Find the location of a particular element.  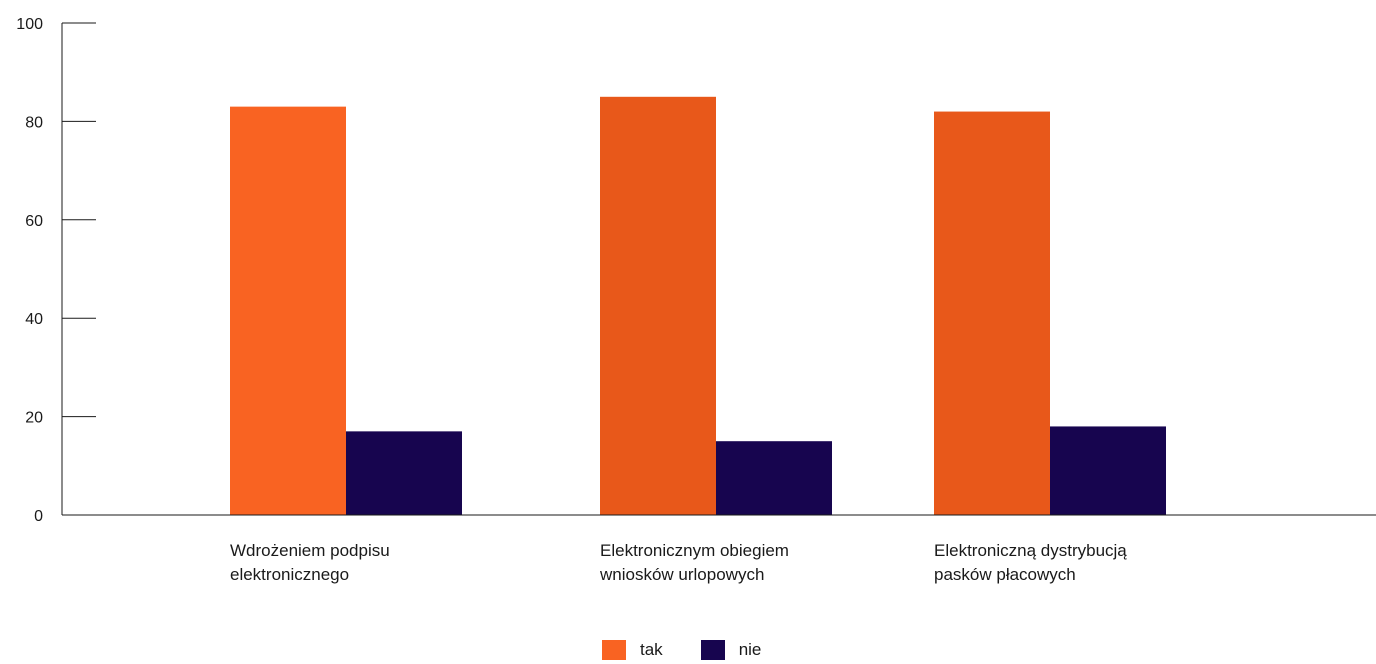

x-category-label-line: Elektroniczną dystrybucją is located at coordinates (1030, 550).